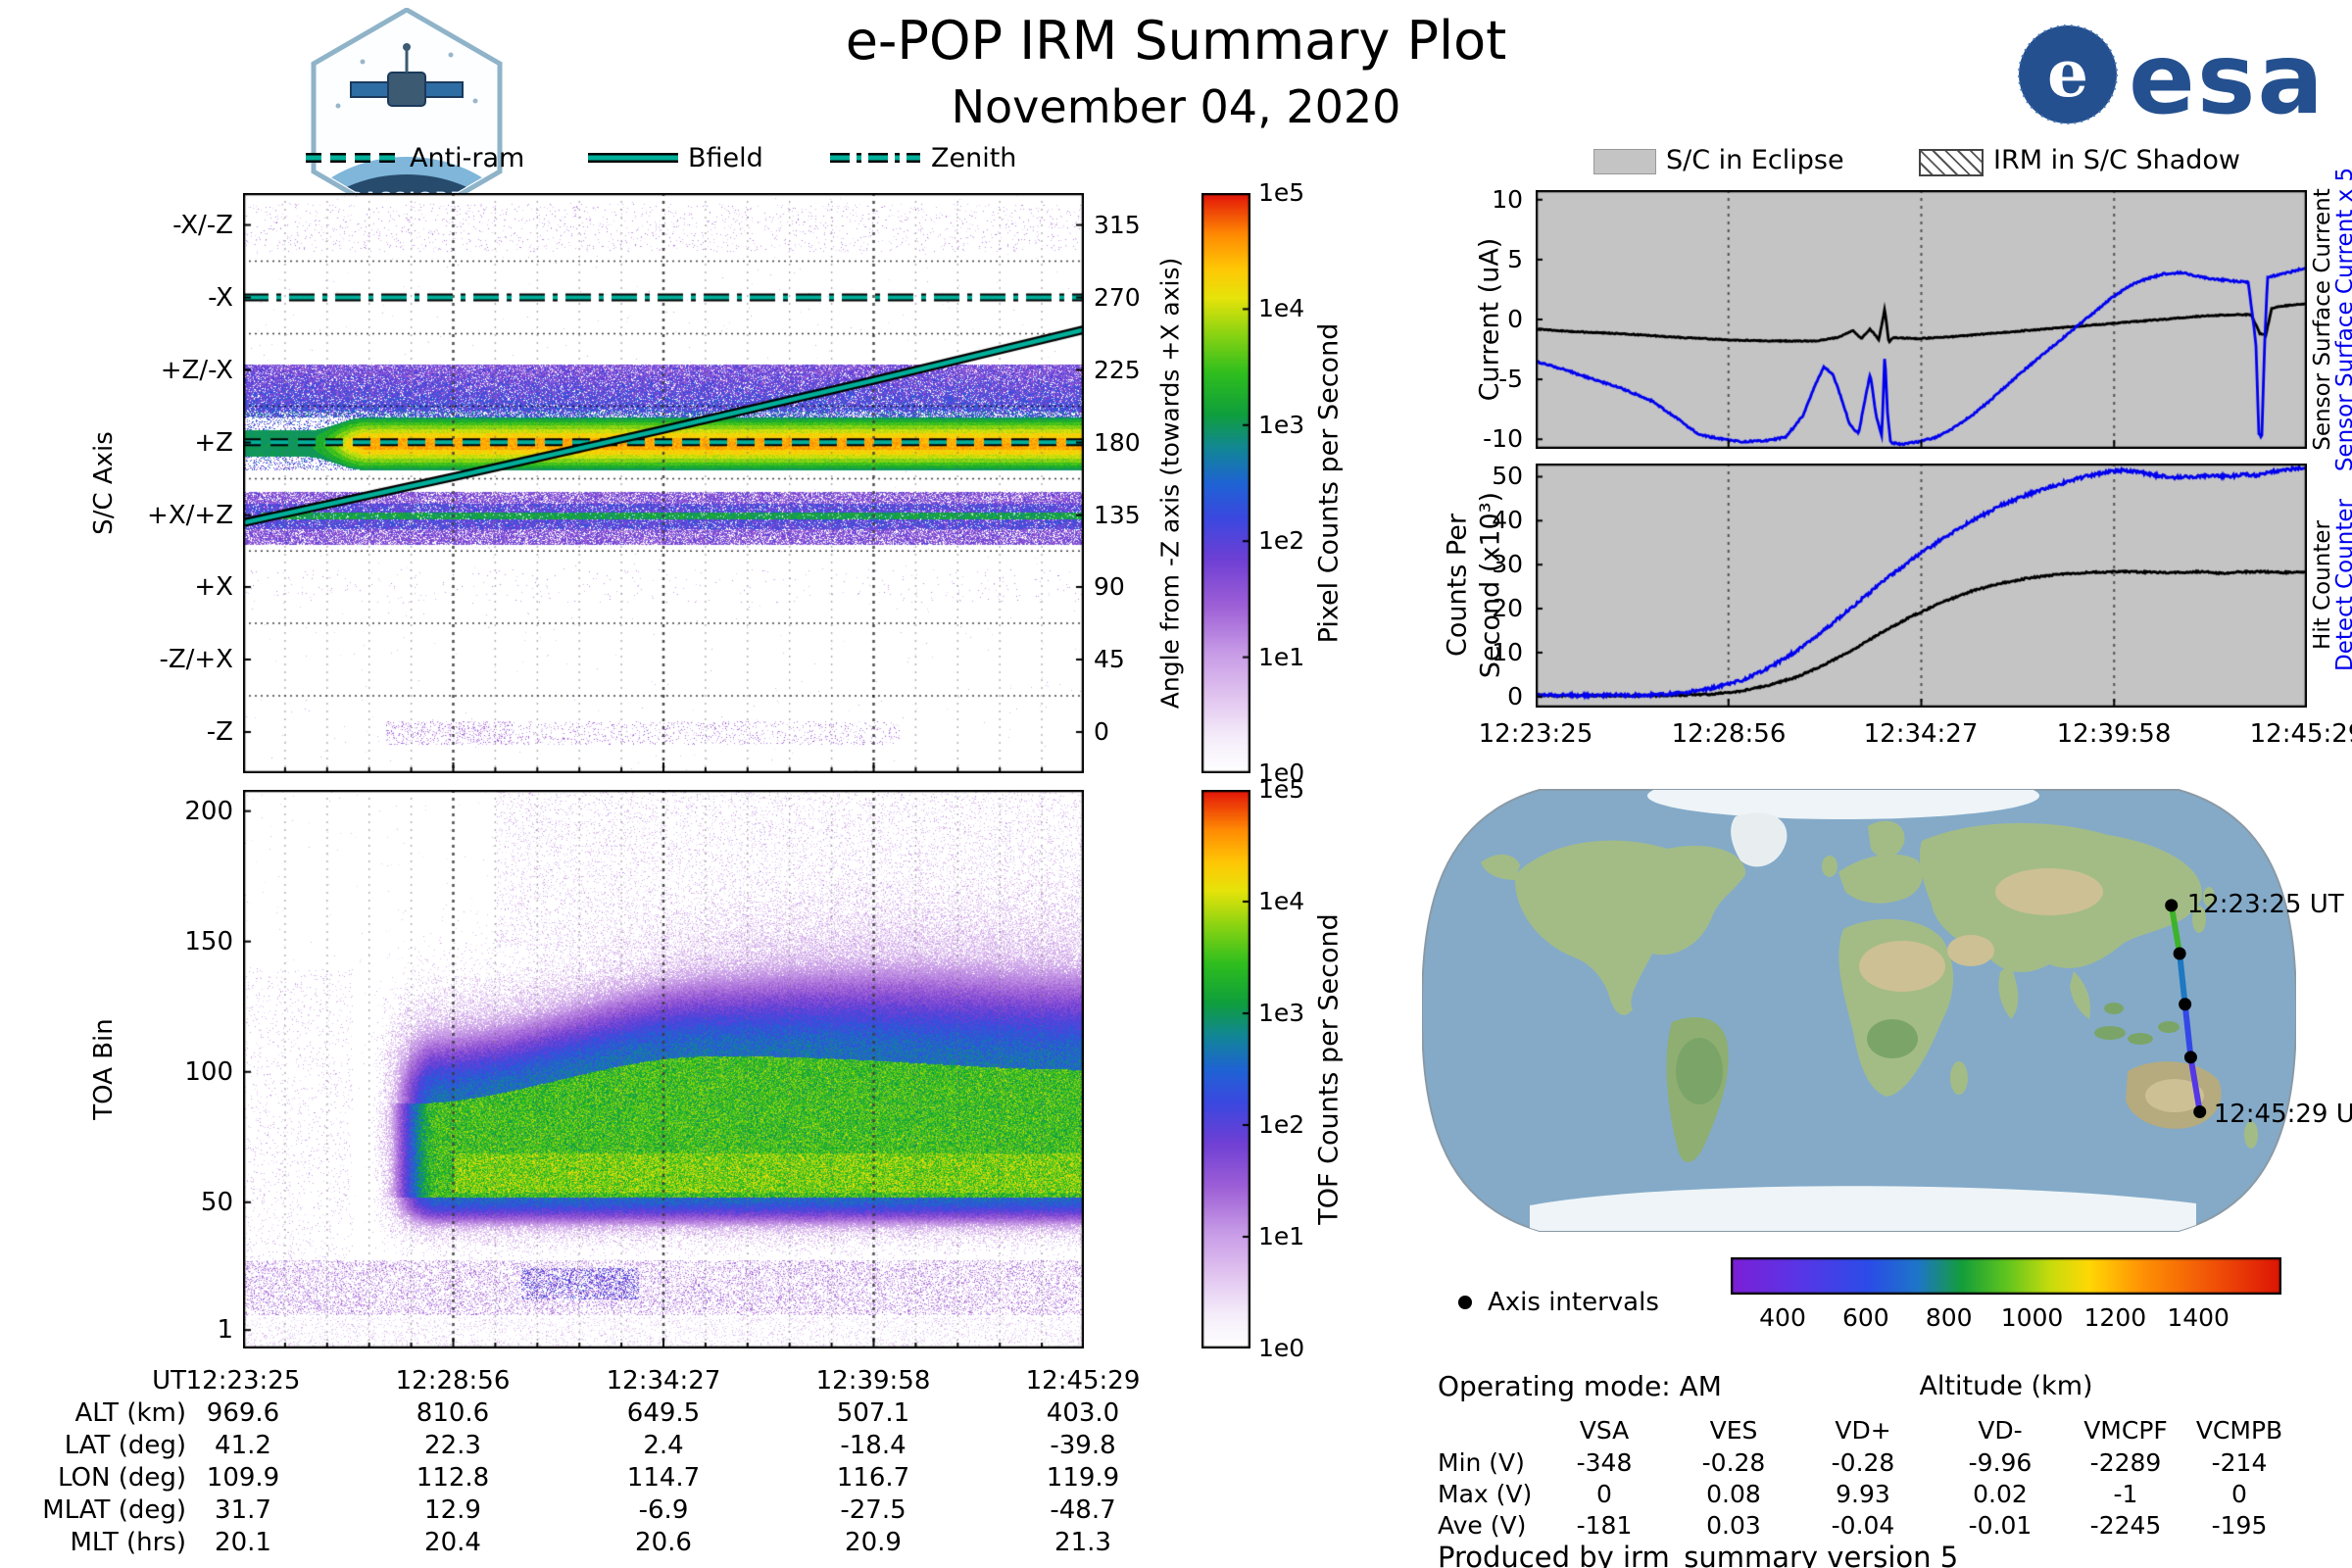  Describe the element at coordinates (663, 1510) in the screenshot. I see `table-value: -6.9` at that location.